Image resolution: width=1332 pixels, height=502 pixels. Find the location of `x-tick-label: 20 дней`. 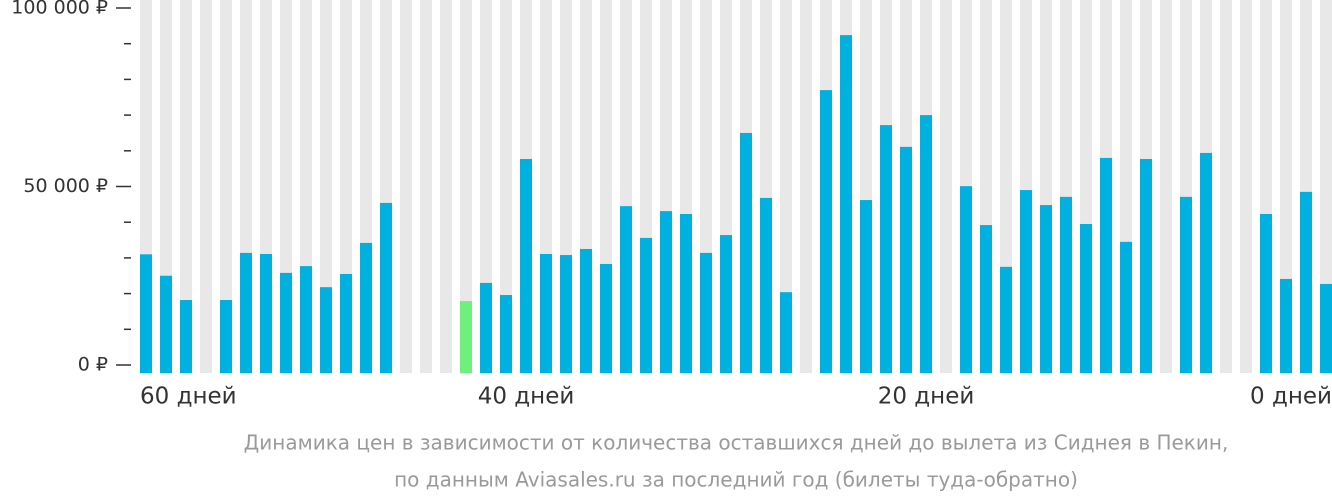

x-tick-label: 20 дней is located at coordinates (926, 397).